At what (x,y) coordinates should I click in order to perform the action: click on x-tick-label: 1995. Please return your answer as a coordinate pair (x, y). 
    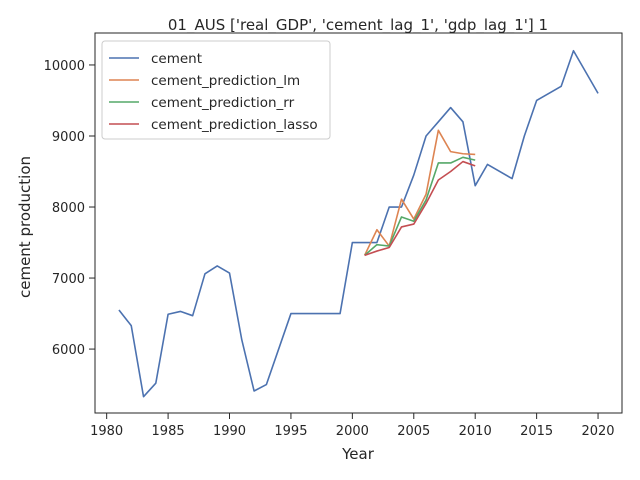
    Looking at the image, I should click on (290, 431).